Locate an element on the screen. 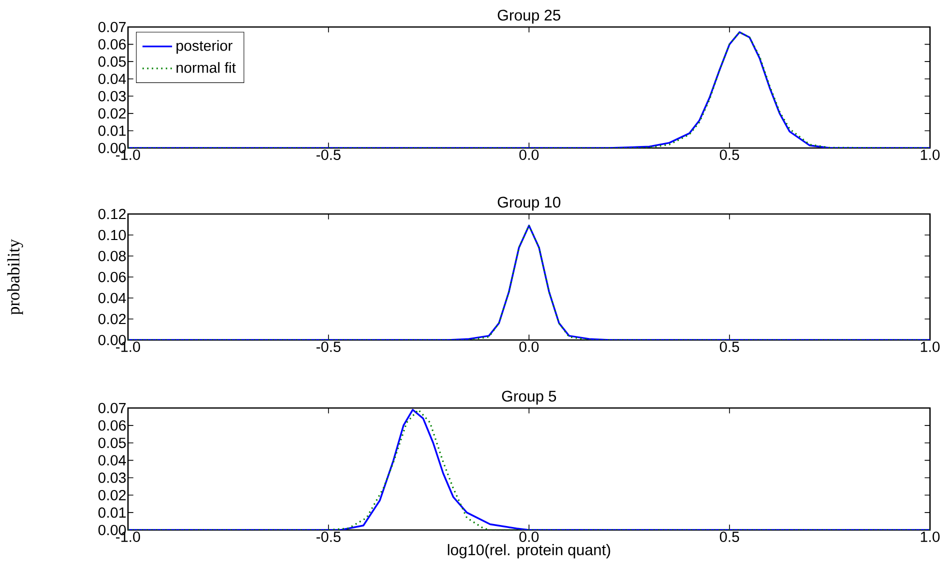 The height and width of the screenshot is (587, 947). y-tick-label: 0.12 is located at coordinates (112, 214).